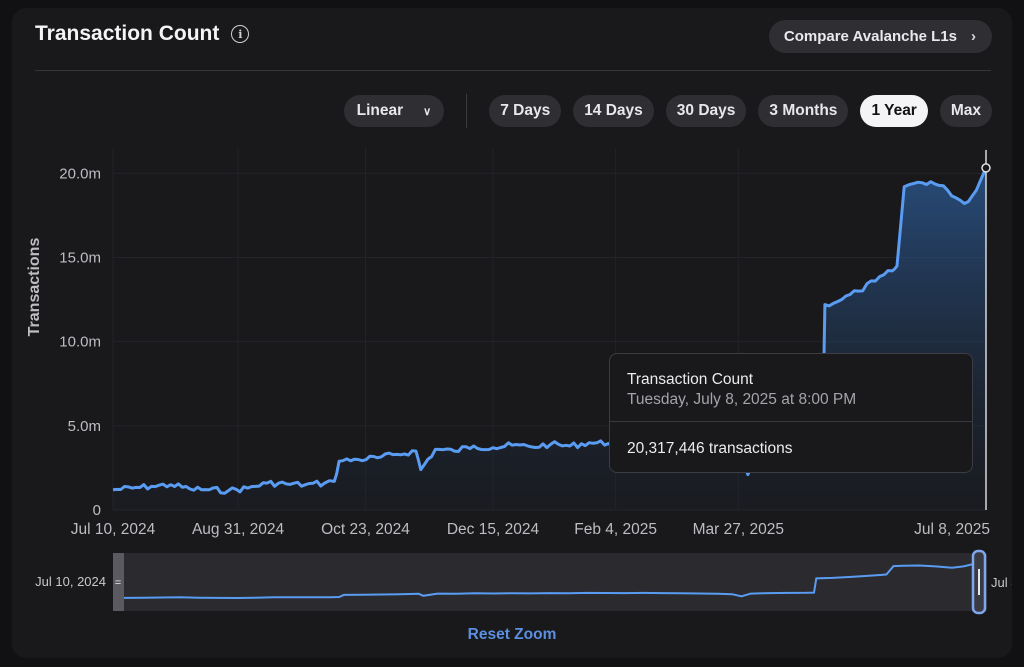  I want to click on y-tick-label: 5.0m, so click(84, 426).